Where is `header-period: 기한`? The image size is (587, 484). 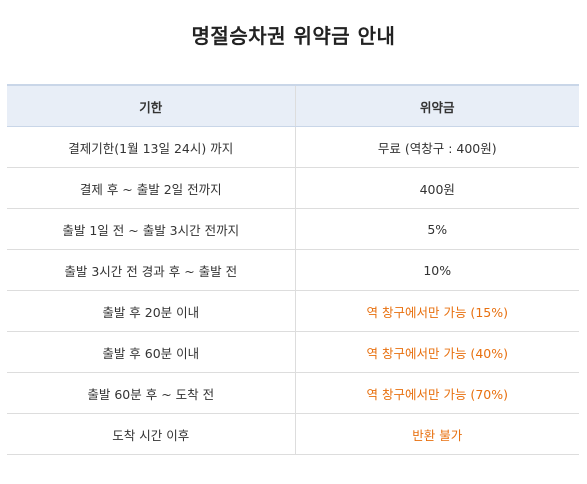 header-period: 기한 is located at coordinates (151, 105).